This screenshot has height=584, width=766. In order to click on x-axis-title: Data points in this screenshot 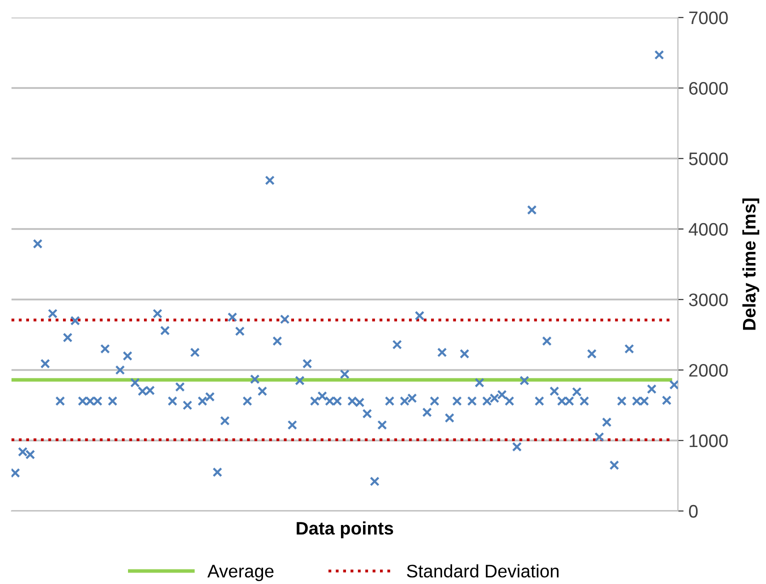, I will do `click(345, 529)`.